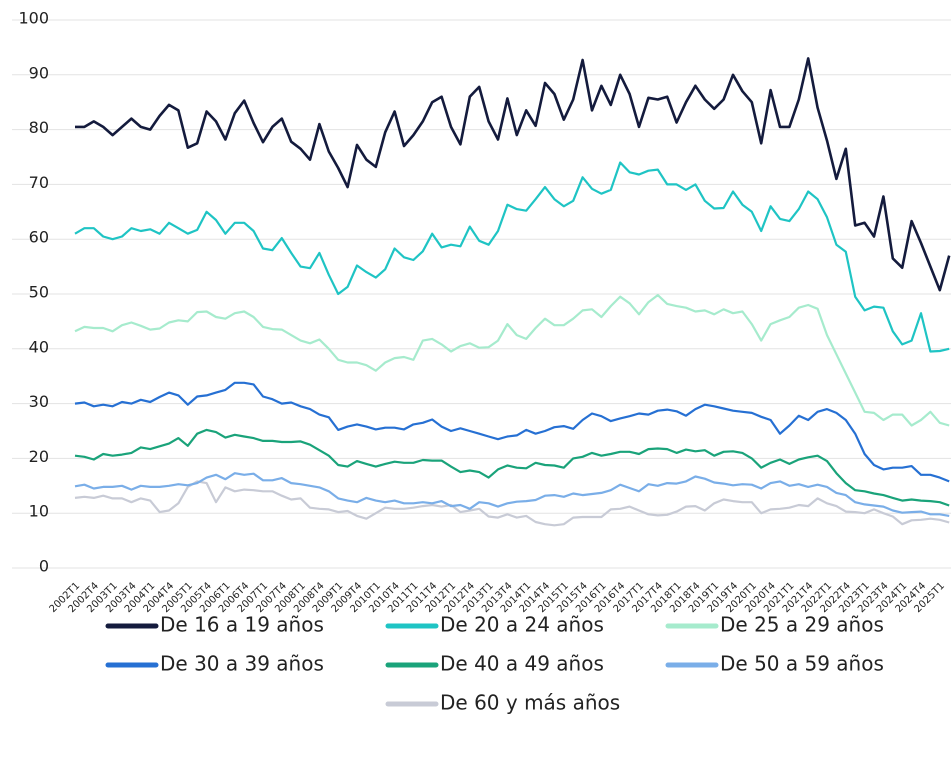 The height and width of the screenshot is (772, 951). What do you see at coordinates (39, 401) in the screenshot?
I see `y-tick-label: 30` at bounding box center [39, 401].